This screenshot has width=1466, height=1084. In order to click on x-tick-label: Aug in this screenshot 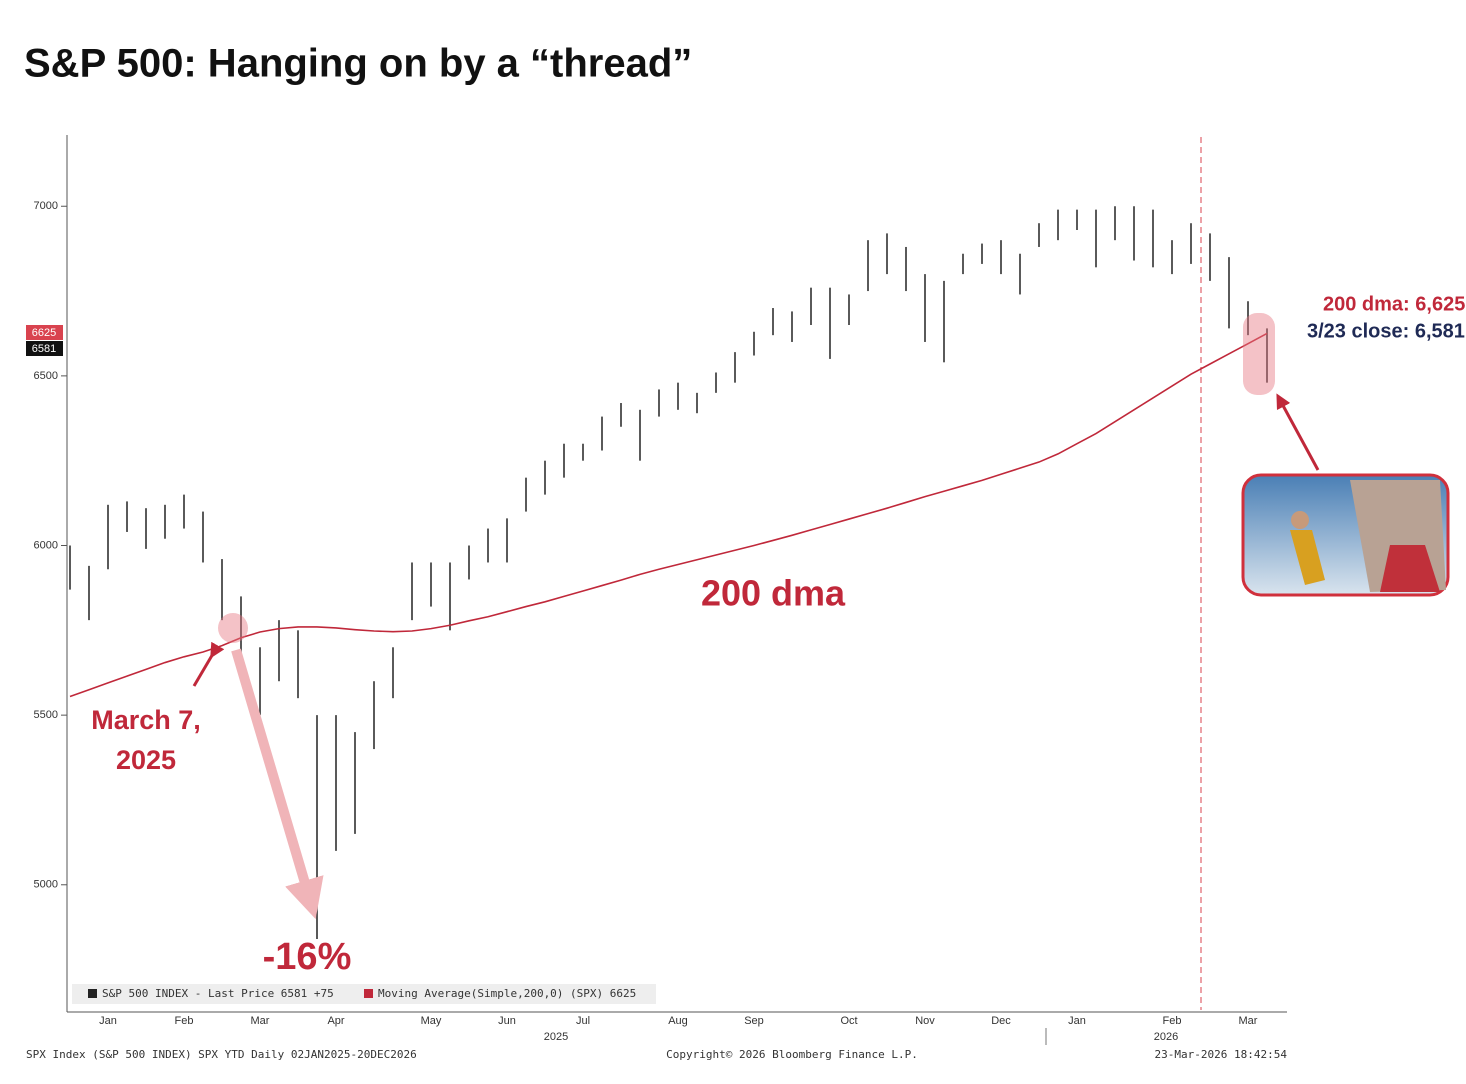, I will do `click(678, 1021)`.